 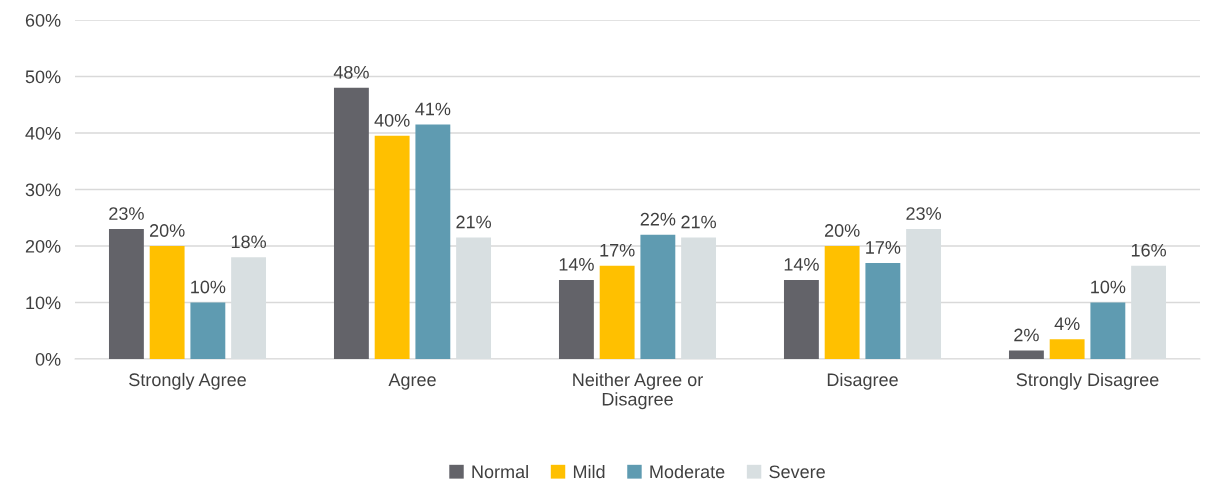 I want to click on data-label: 18%, so click(x=249, y=242).